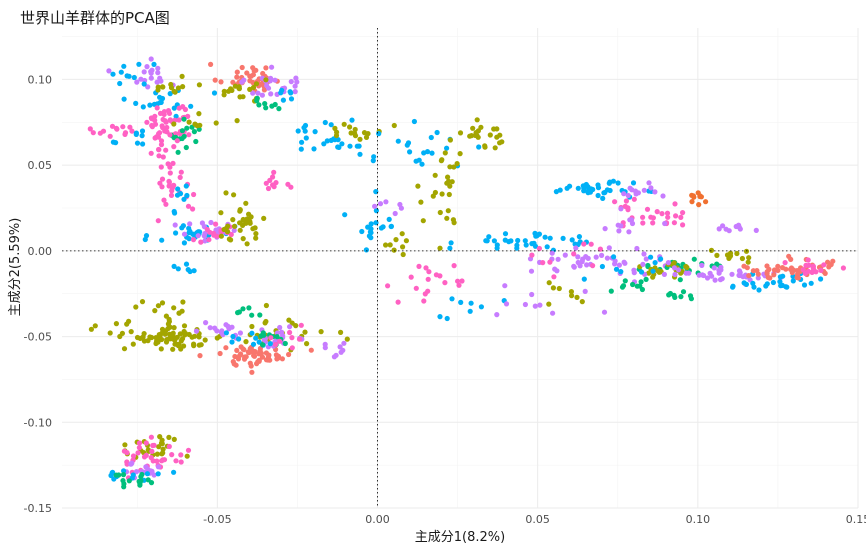  Describe the element at coordinates (38, 422) in the screenshot. I see `y-tick-label: -0.10` at that location.